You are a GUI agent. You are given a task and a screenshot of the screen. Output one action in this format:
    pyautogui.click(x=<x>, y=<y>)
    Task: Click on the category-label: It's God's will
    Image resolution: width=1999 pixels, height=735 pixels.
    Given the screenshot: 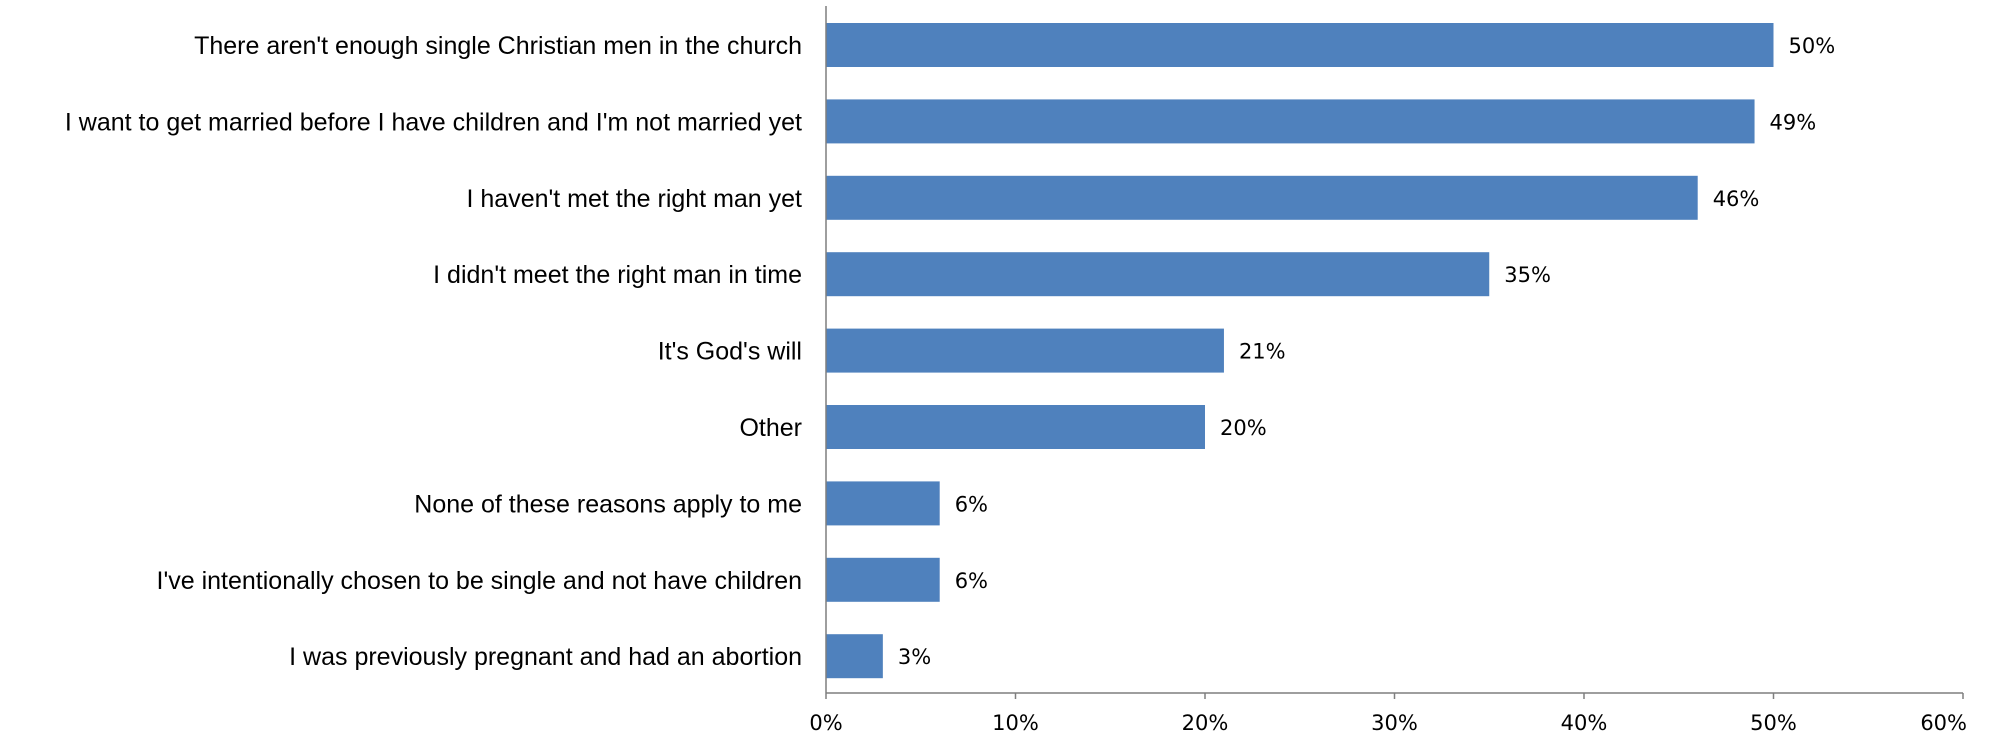 What is the action you would take?
    pyautogui.click(x=730, y=352)
    